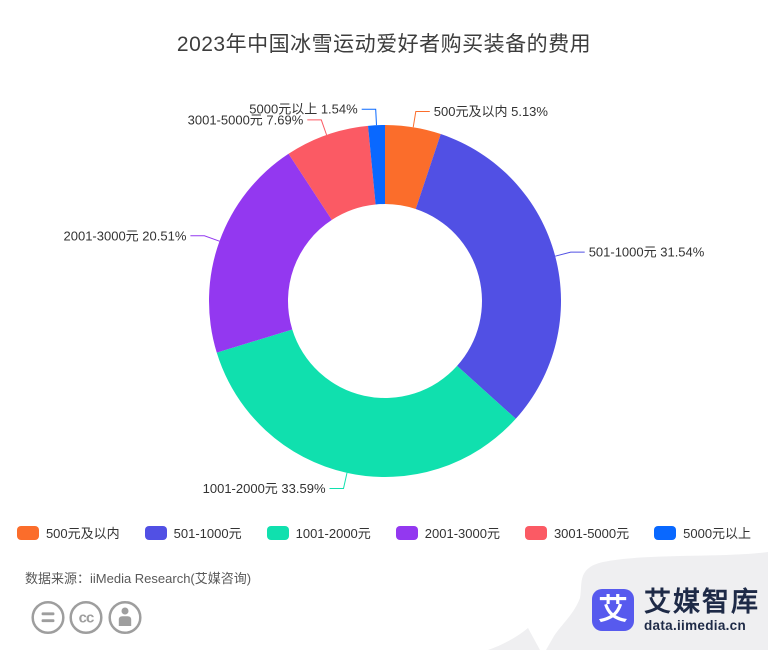  I want to click on slice-label: 5000元以上 1.54%, so click(303, 109).